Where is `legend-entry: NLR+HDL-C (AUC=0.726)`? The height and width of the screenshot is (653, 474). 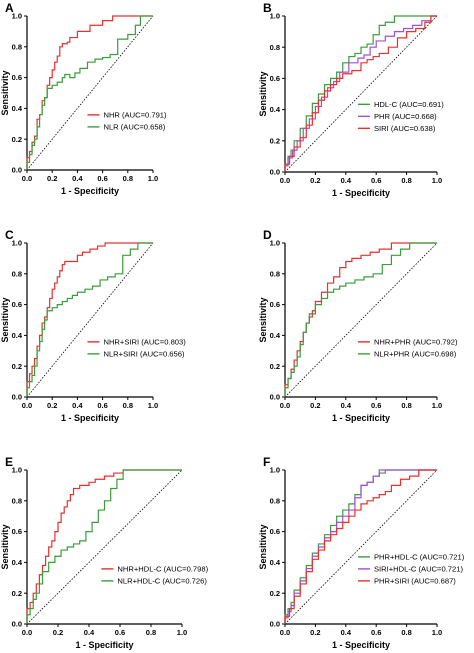 legend-entry: NLR+HDL-C (AUC=0.726) is located at coordinates (162, 581).